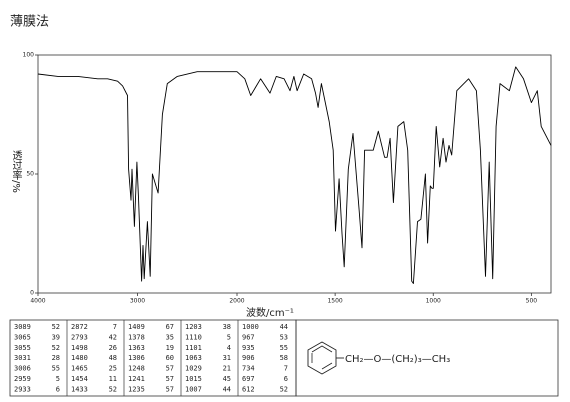 Image resolution: width=570 pixels, height=402 pixels. What do you see at coordinates (79, 337) in the screenshot?
I see `peak-wavenumber: 2793` at bounding box center [79, 337].